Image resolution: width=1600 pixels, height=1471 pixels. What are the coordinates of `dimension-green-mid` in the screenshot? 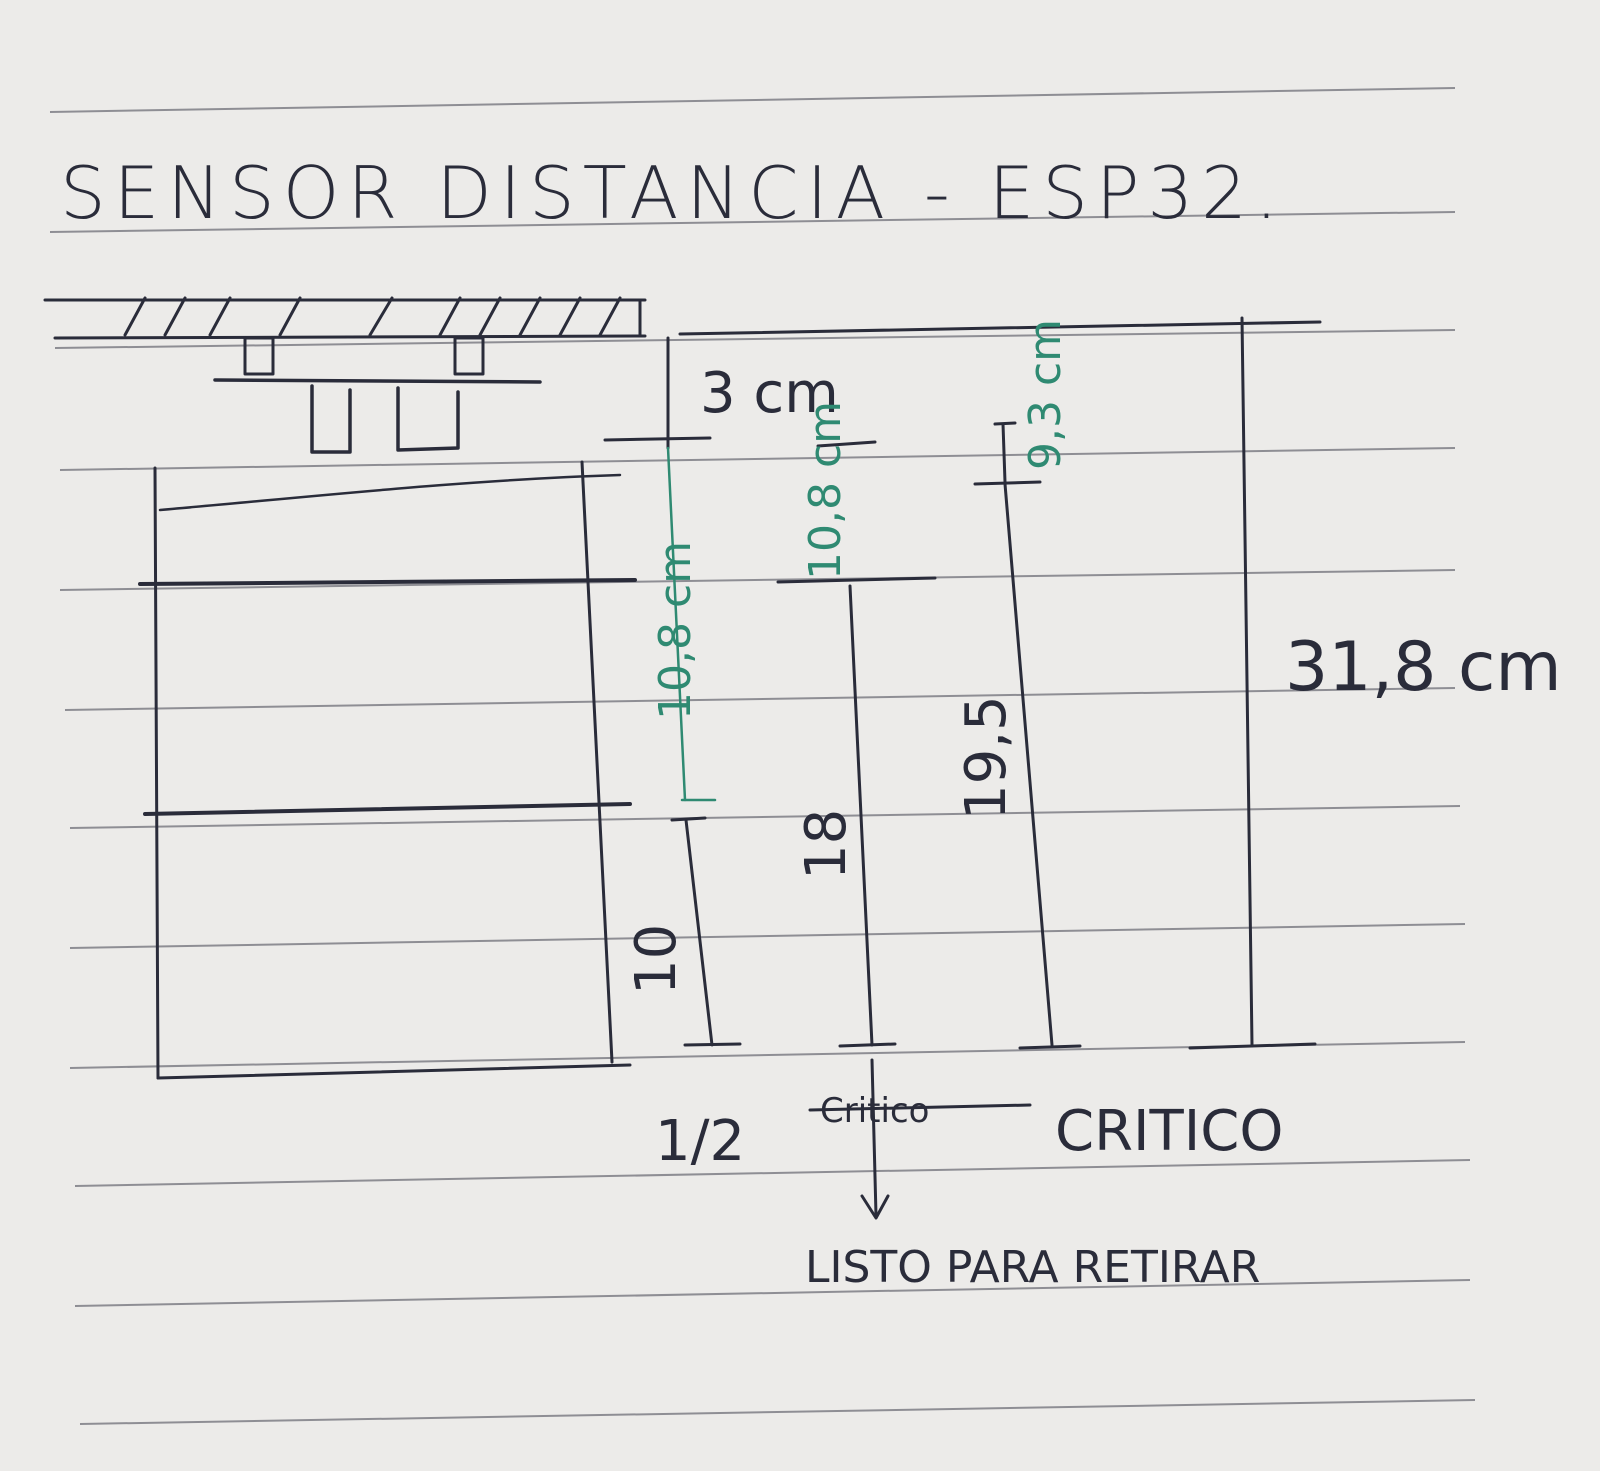 It's located at (856, 512).